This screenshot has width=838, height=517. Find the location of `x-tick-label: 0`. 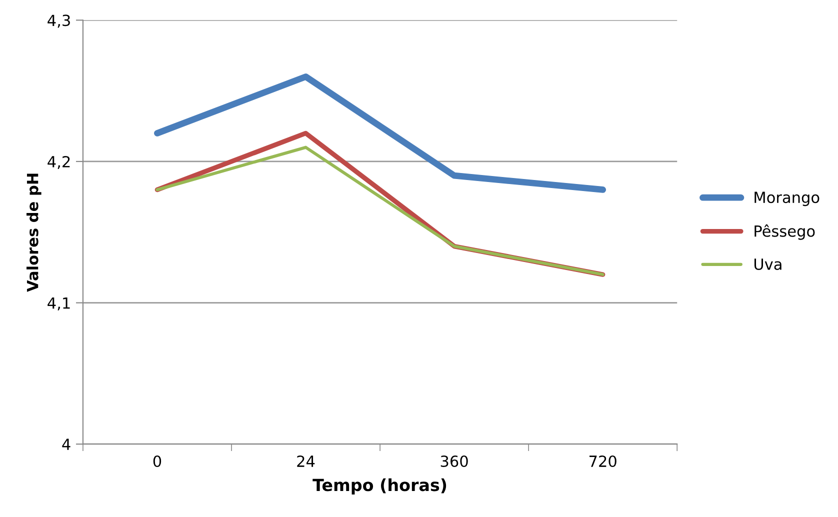

x-tick-label: 0 is located at coordinates (157, 461).